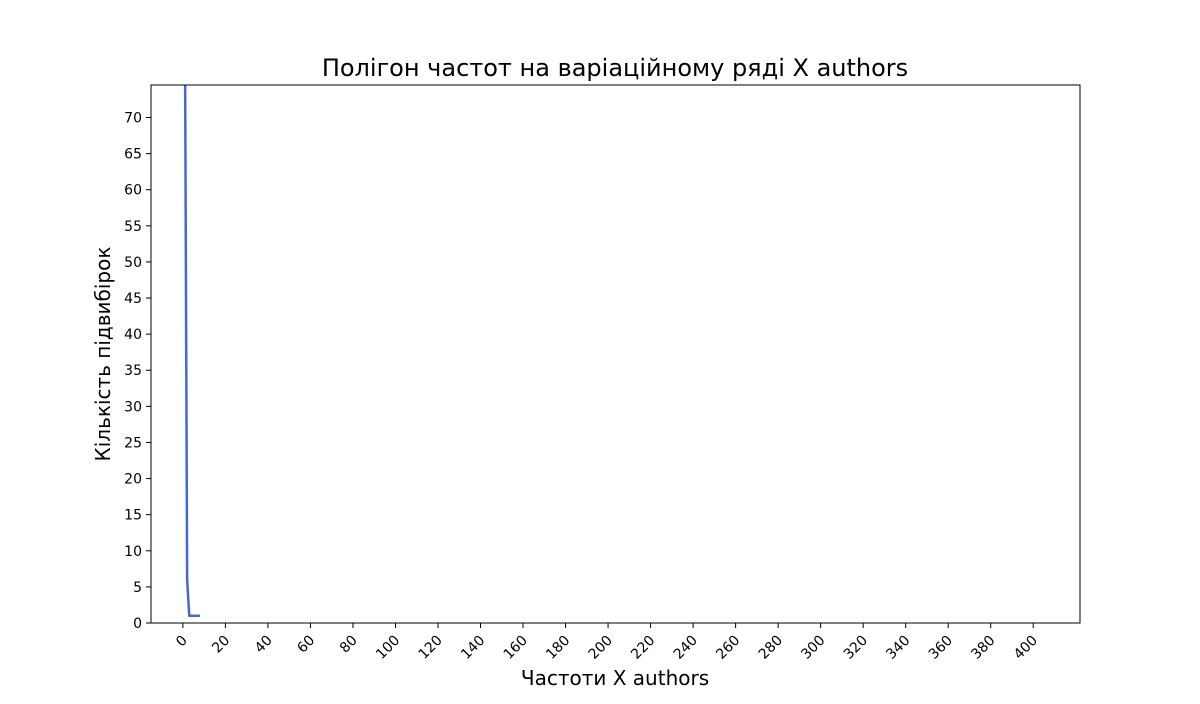 The width and height of the screenshot is (1200, 704). I want to click on x-tick-label: 340, so click(898, 648).